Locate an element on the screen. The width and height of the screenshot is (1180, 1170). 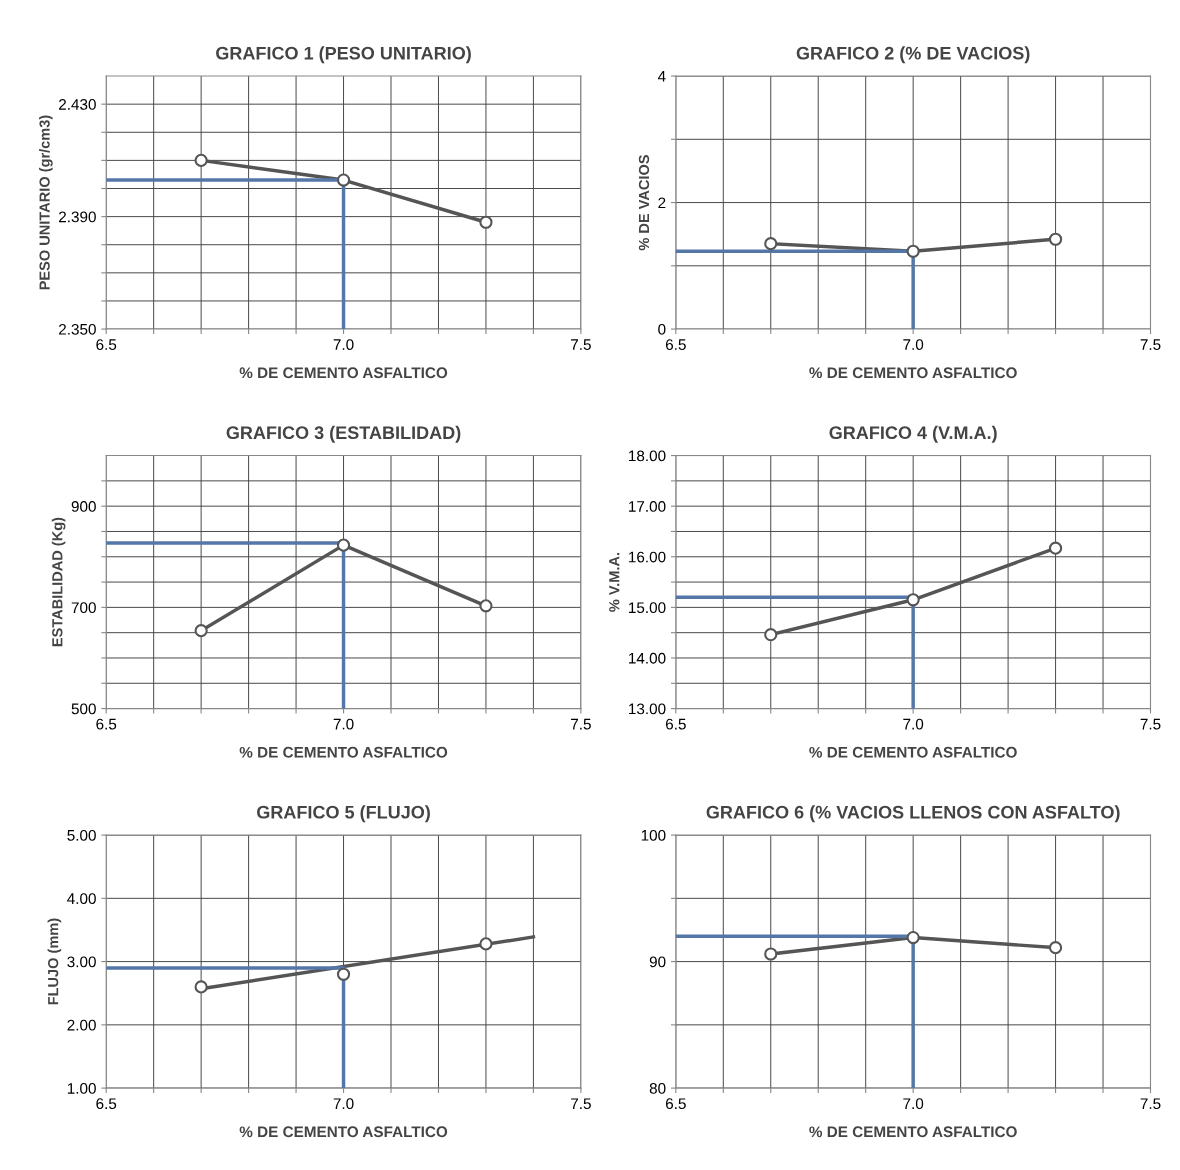
y-tick-label: 1.00 is located at coordinates (81, 1088).